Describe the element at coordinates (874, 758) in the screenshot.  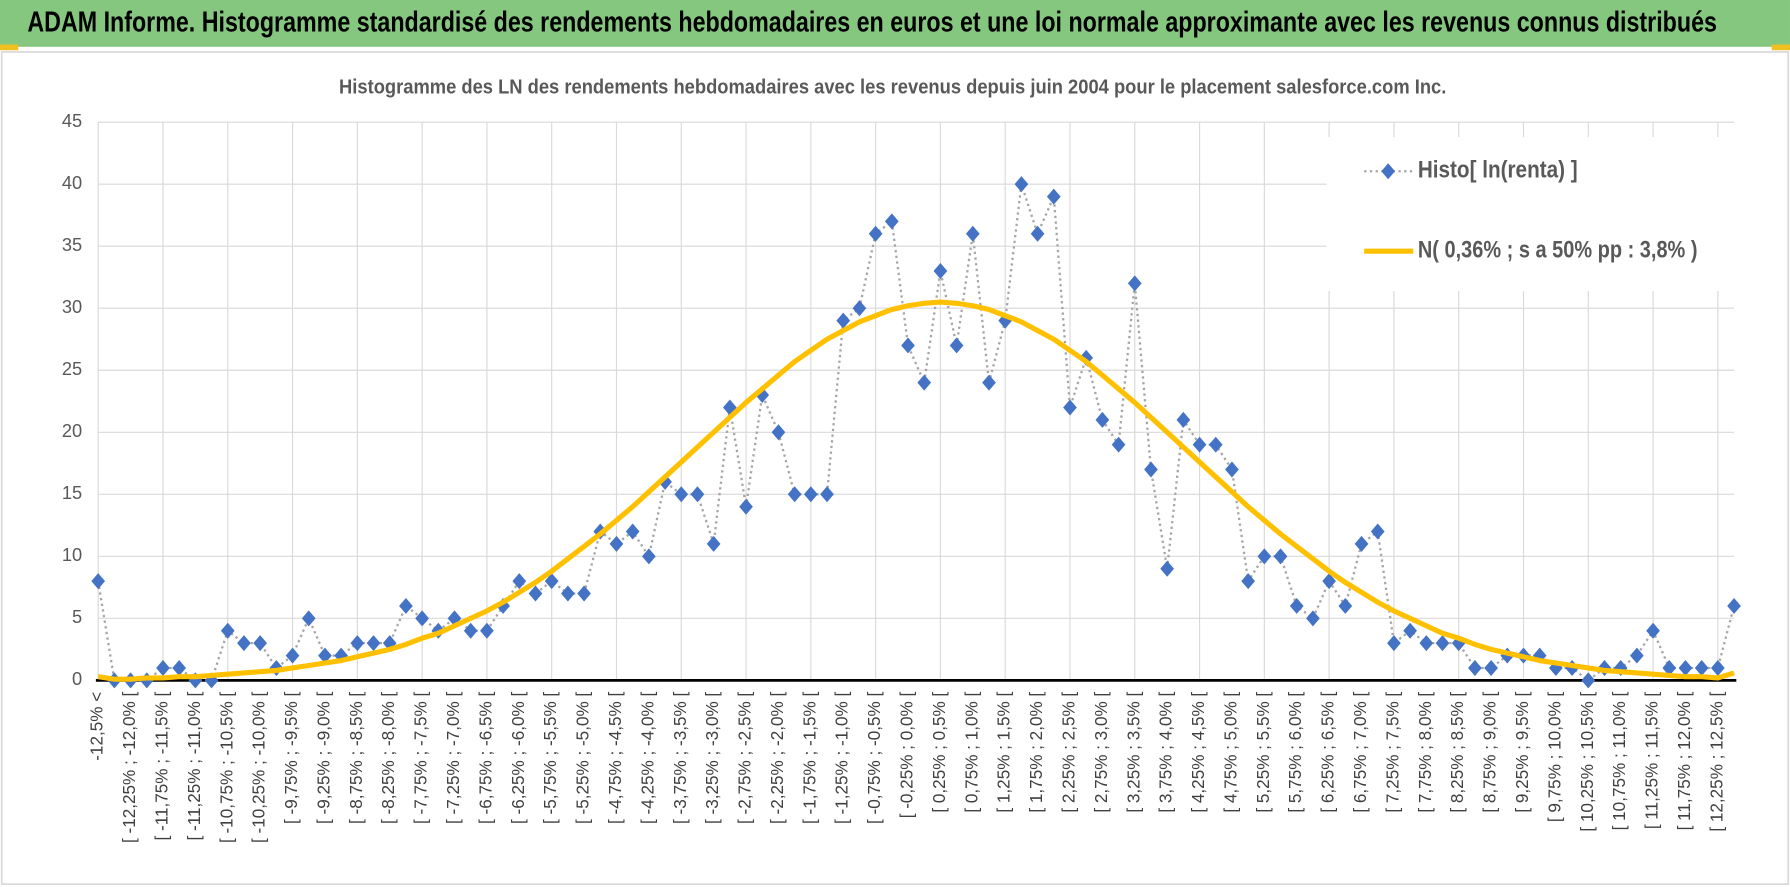
I see `x-tick-label: [ -0,75% ; -0,5% [` at that location.